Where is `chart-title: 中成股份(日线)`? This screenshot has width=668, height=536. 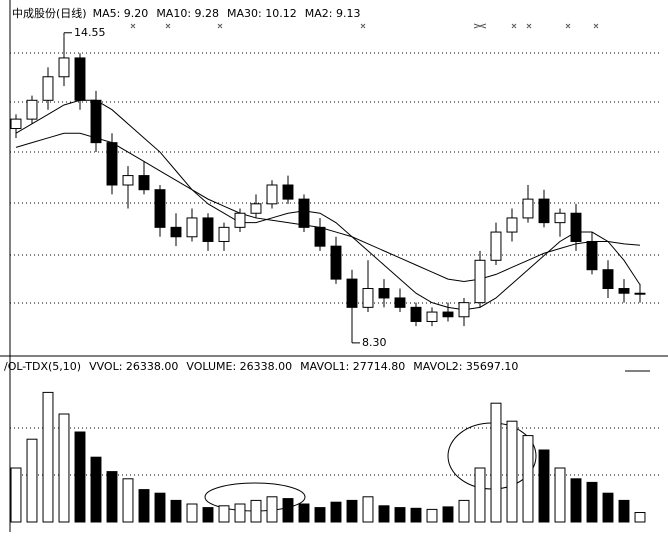 chart-title: 中成股份(日线) is located at coordinates (49, 13).